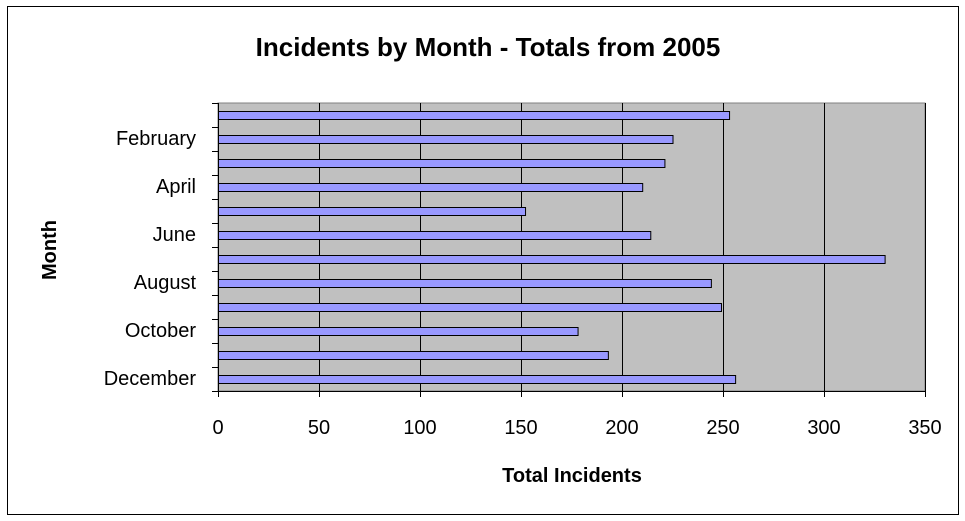  Describe the element at coordinates (413, 355) in the screenshot. I see `bar-november` at that location.